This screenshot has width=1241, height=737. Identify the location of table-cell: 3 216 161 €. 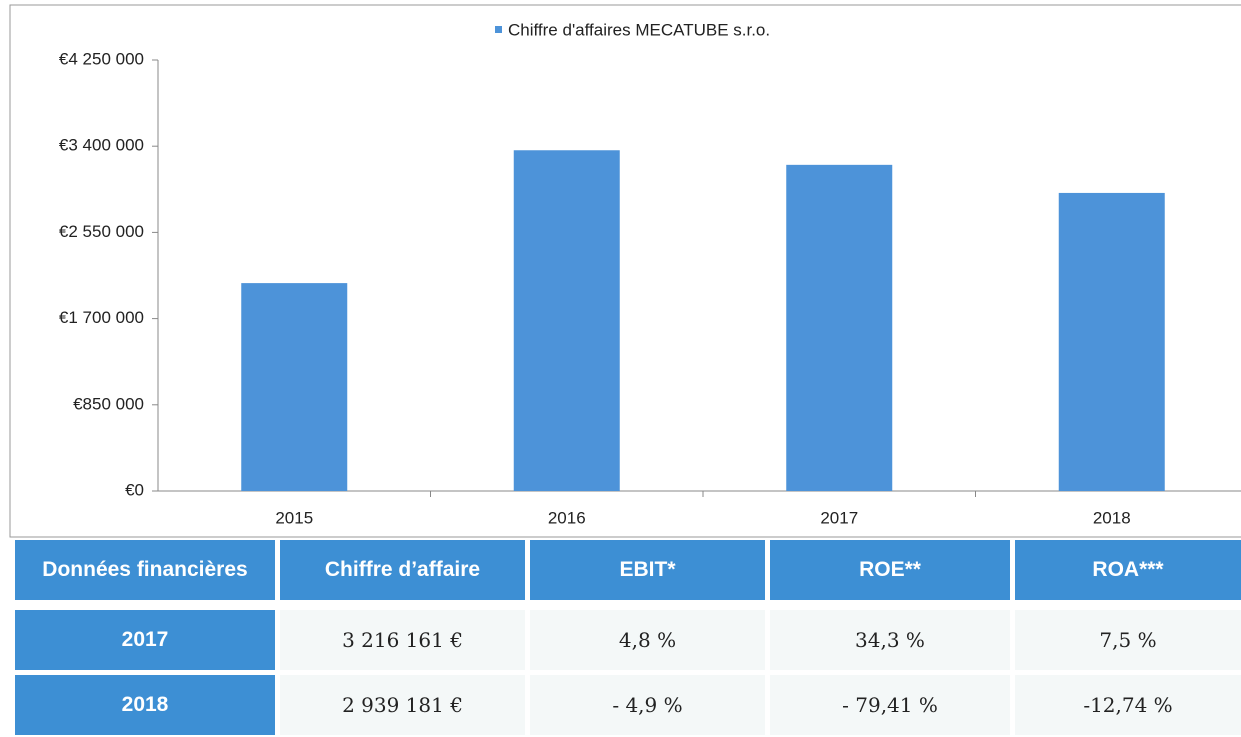
(402, 640).